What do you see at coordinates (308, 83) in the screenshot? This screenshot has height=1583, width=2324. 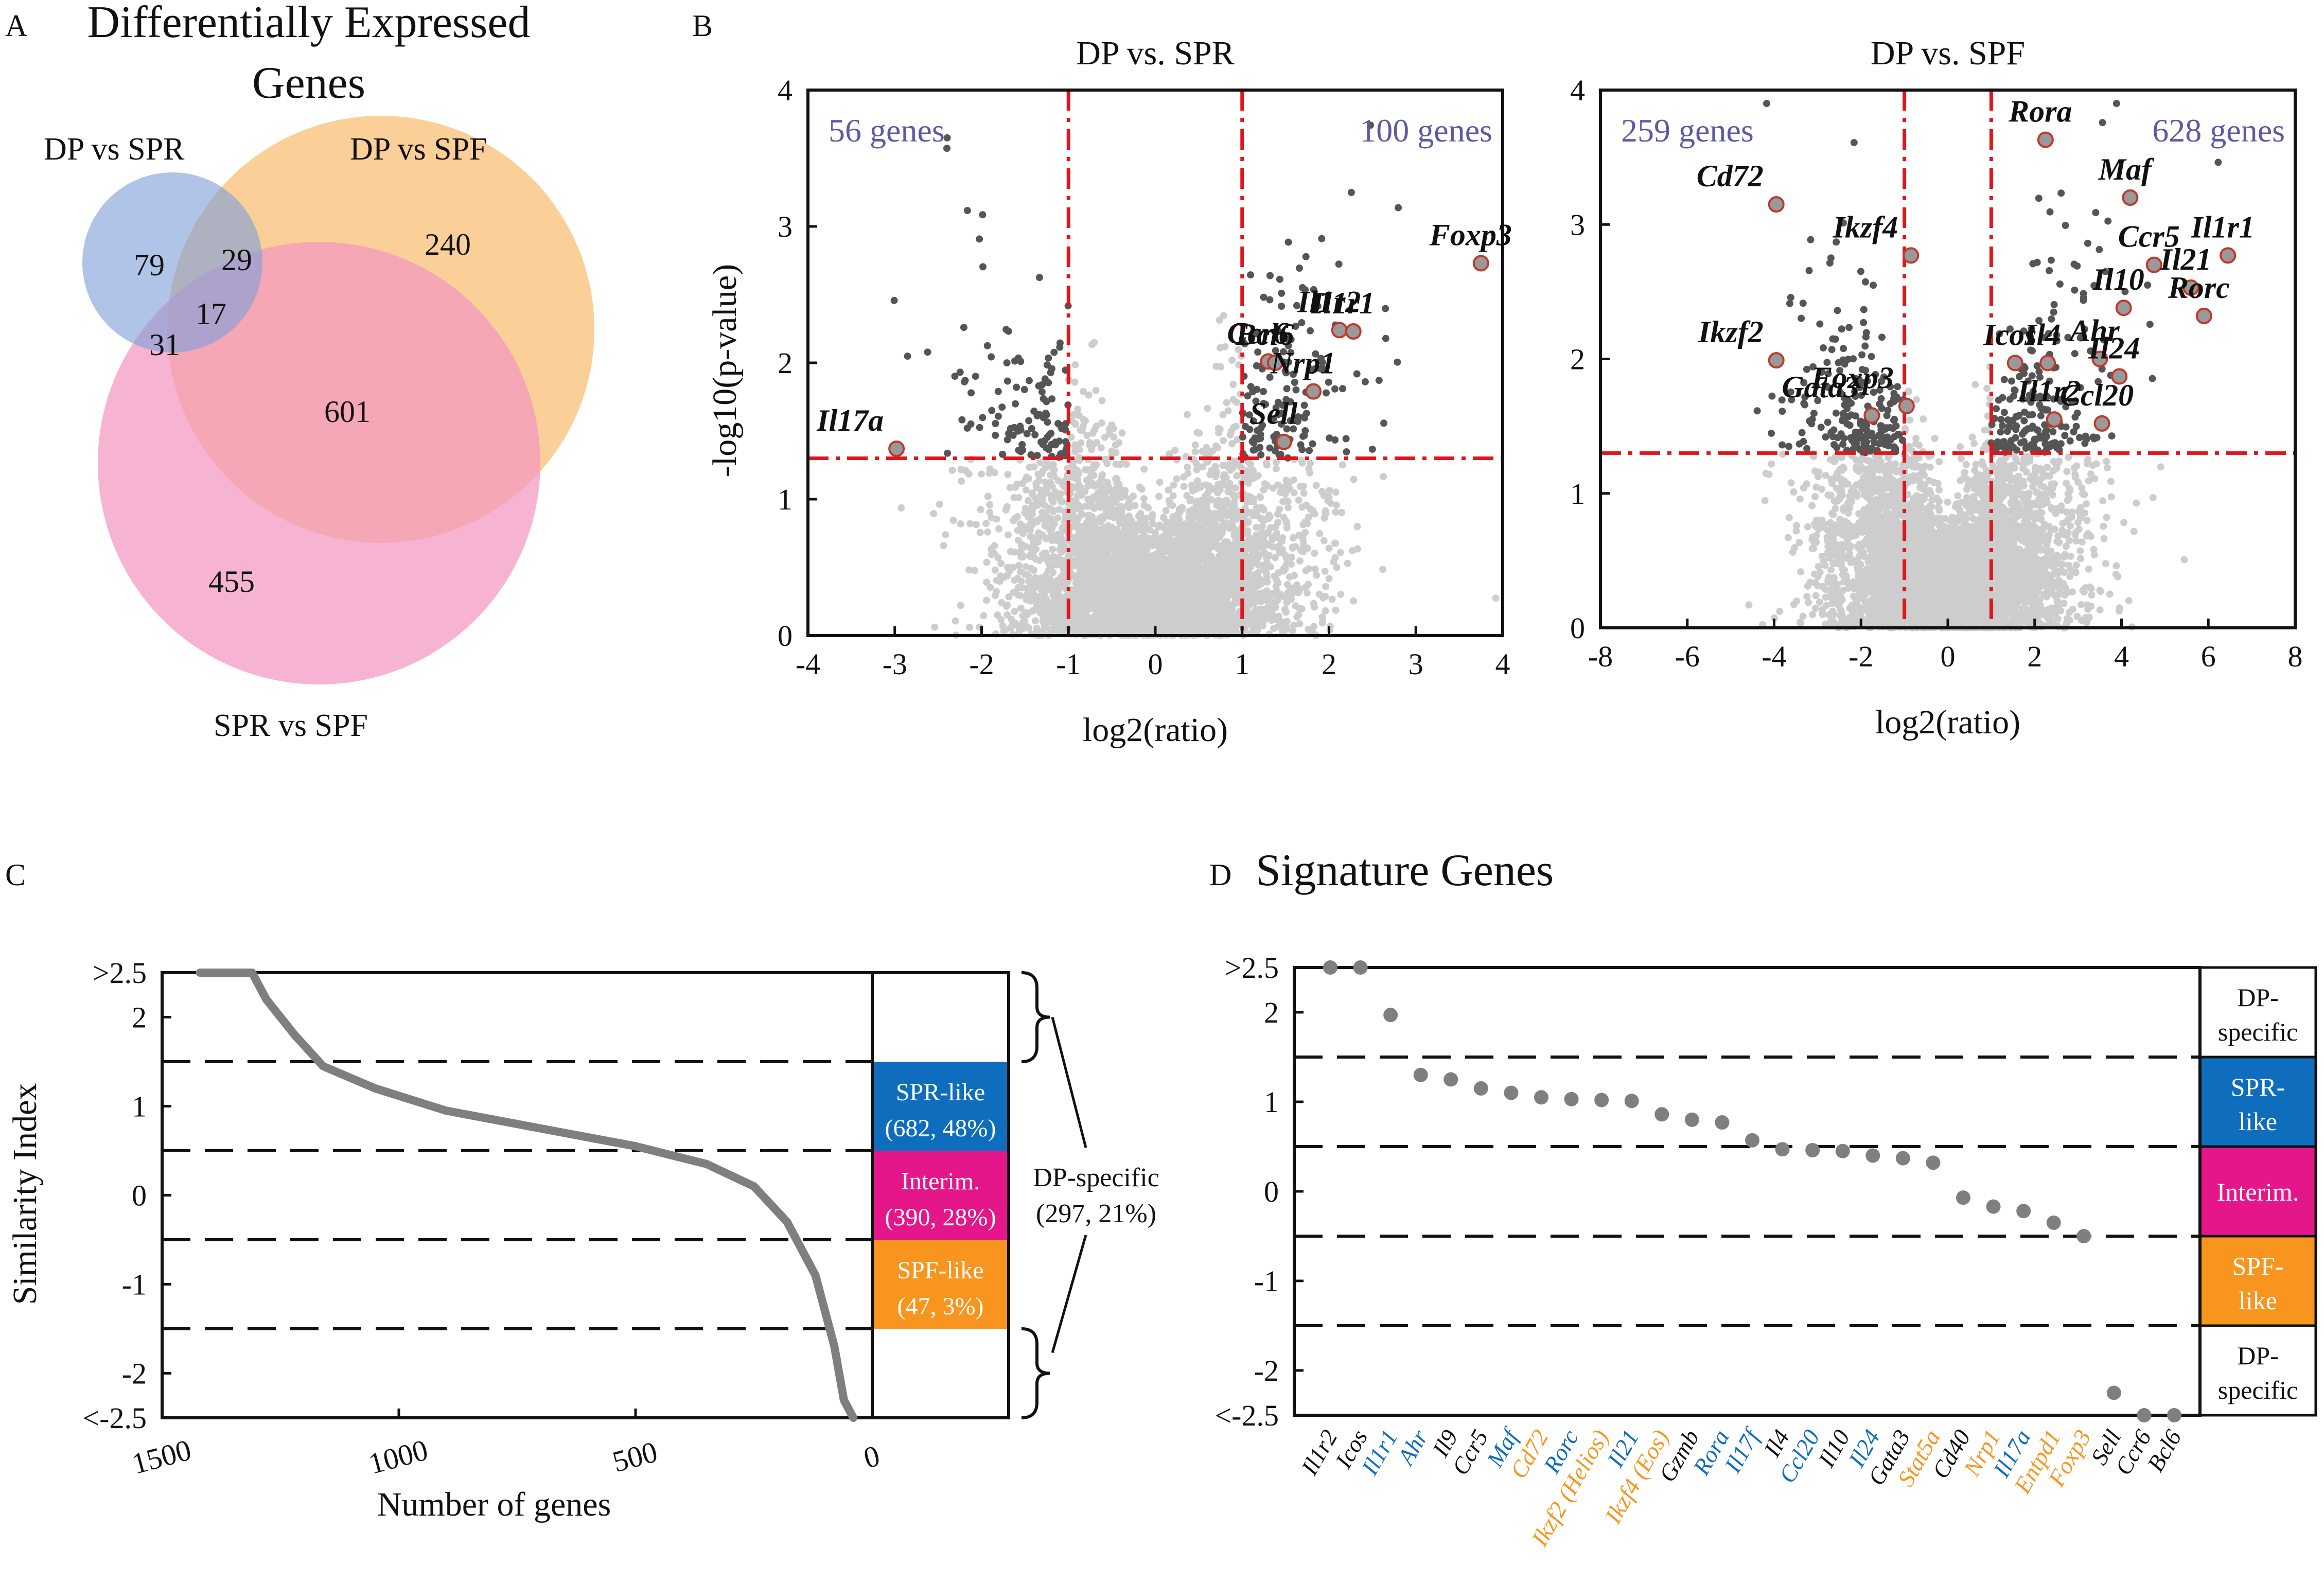 I see `venn-title-line-2: Genes` at bounding box center [308, 83].